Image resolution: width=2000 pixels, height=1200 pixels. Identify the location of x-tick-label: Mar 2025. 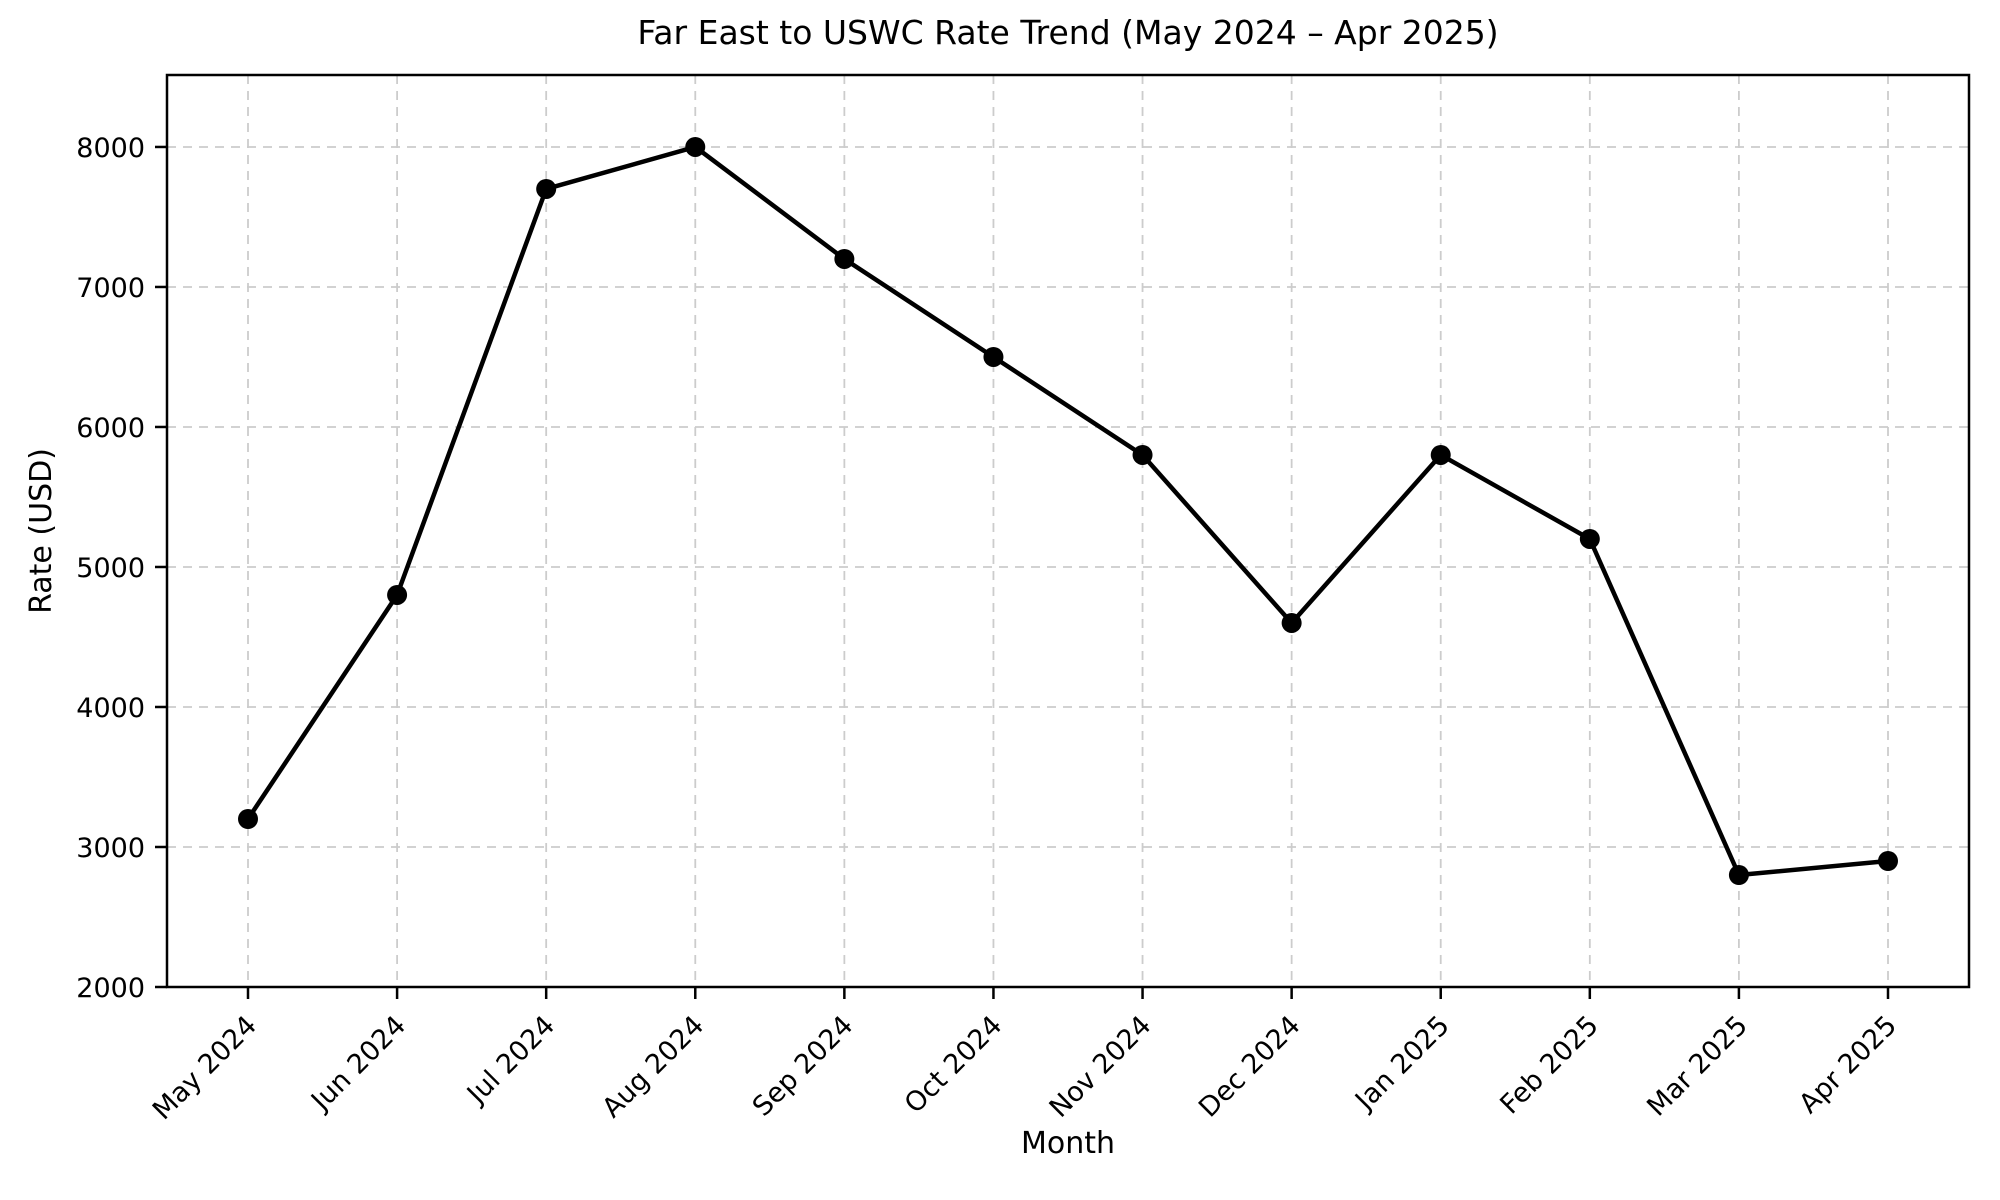
(1697, 1066).